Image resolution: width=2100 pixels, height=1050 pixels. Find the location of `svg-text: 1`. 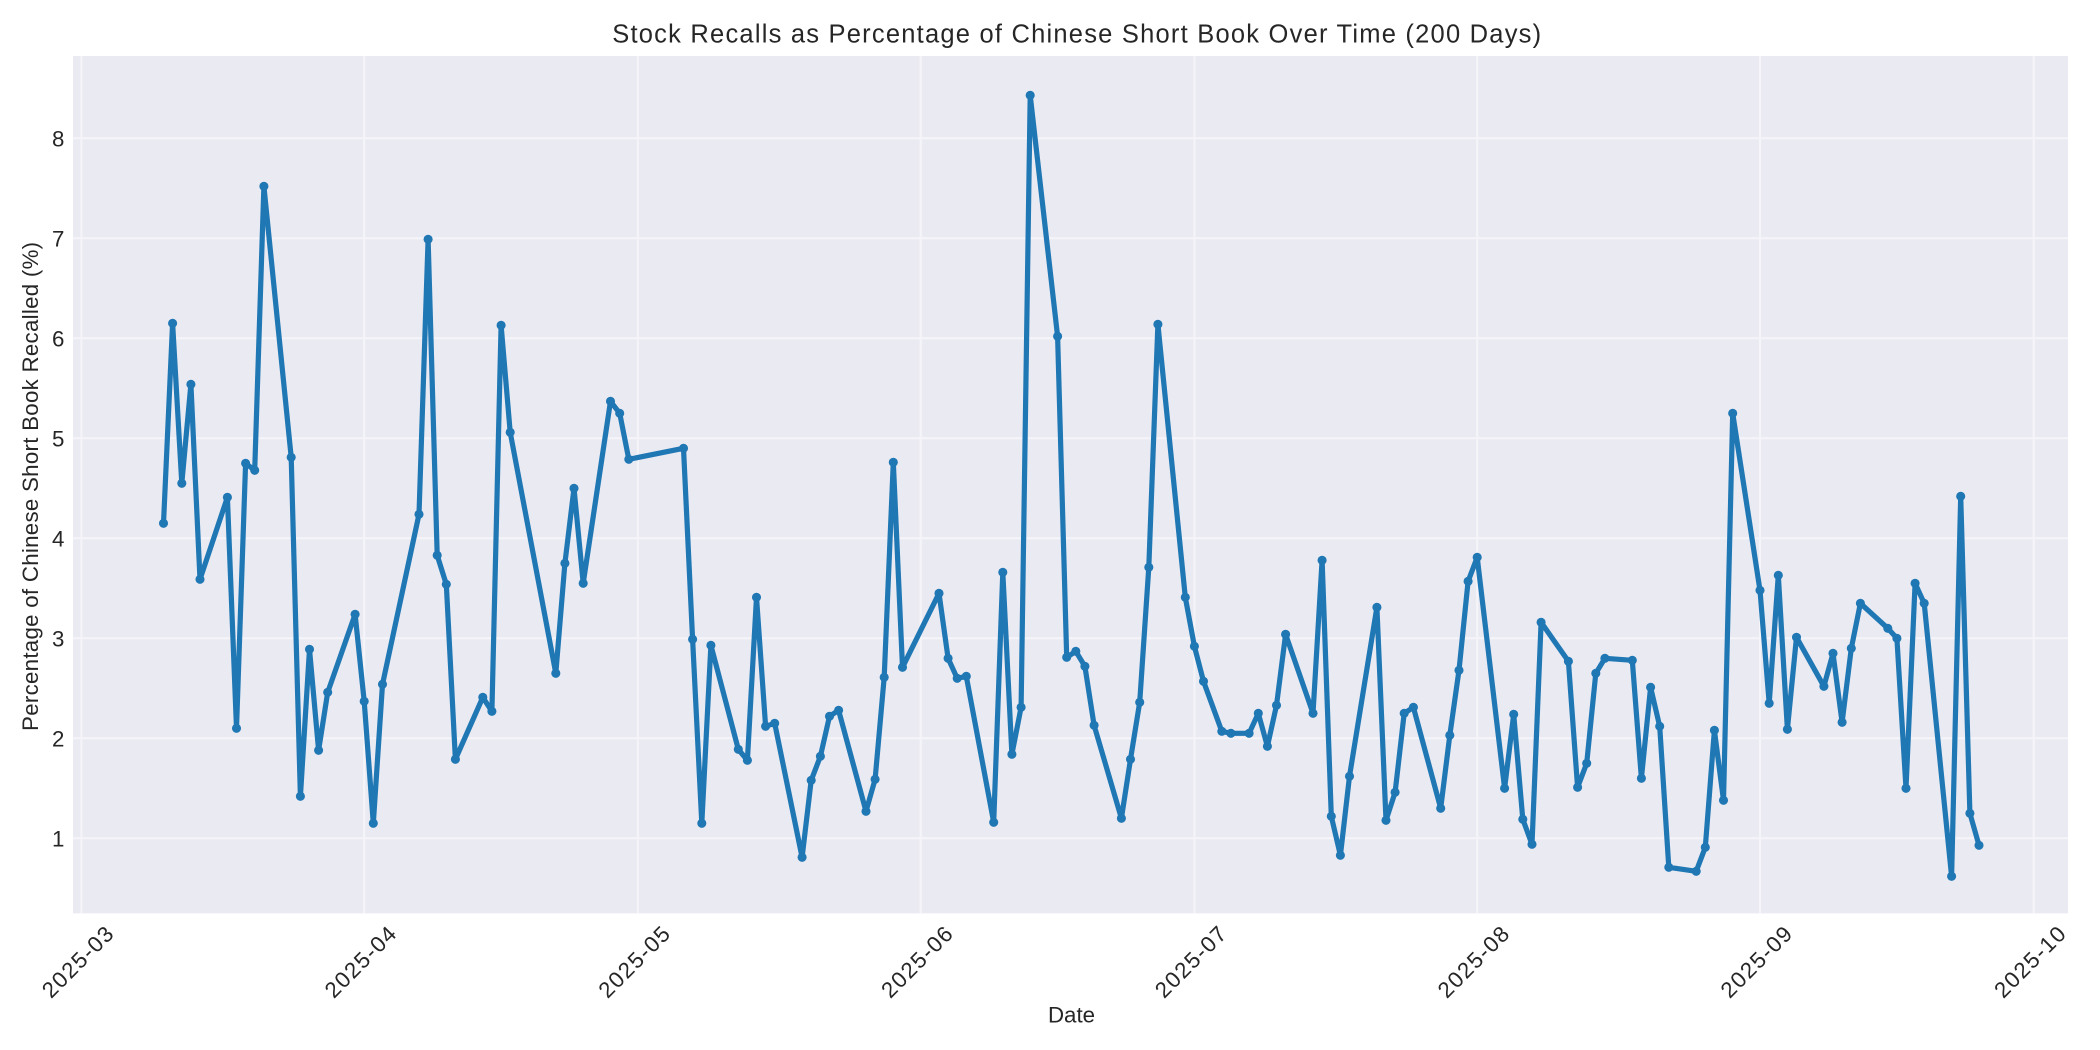

svg-text: 1 is located at coordinates (58, 838).